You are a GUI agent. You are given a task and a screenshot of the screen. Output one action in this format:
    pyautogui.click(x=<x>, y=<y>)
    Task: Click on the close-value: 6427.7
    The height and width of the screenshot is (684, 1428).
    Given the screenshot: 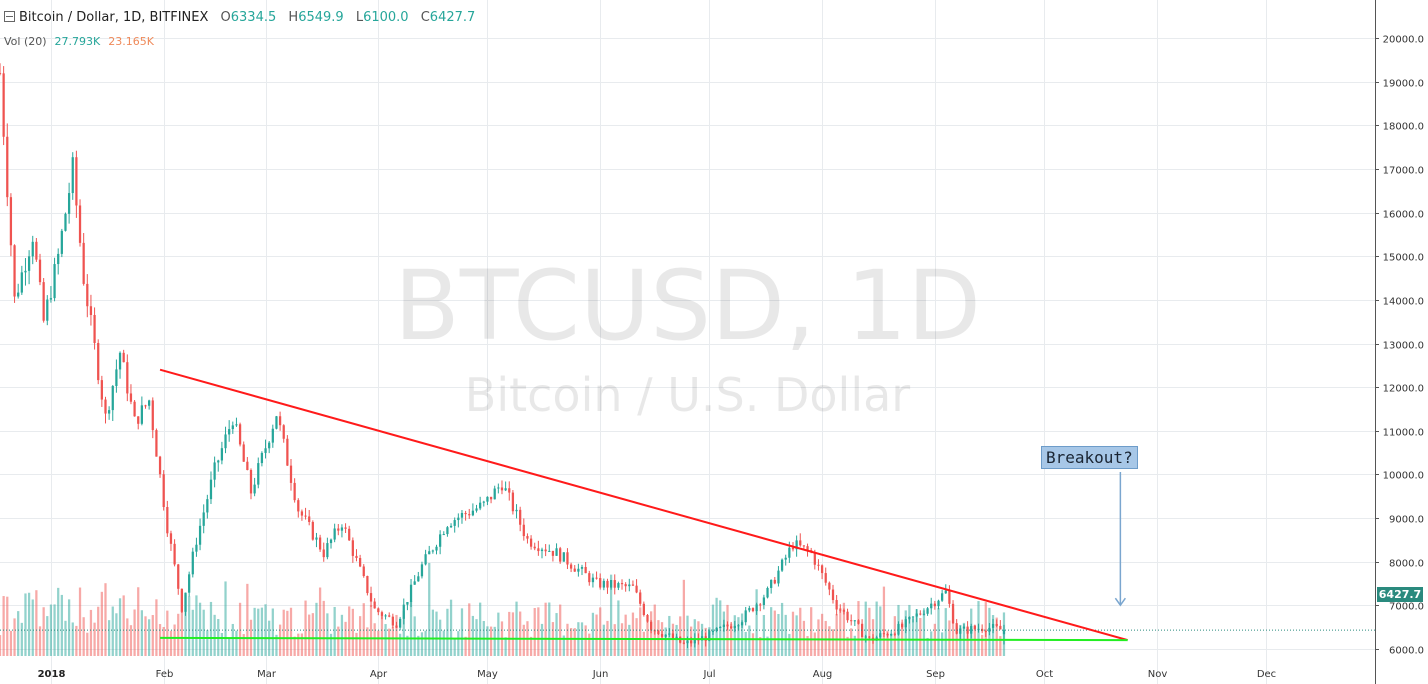 What is the action you would take?
    pyautogui.click(x=452, y=17)
    